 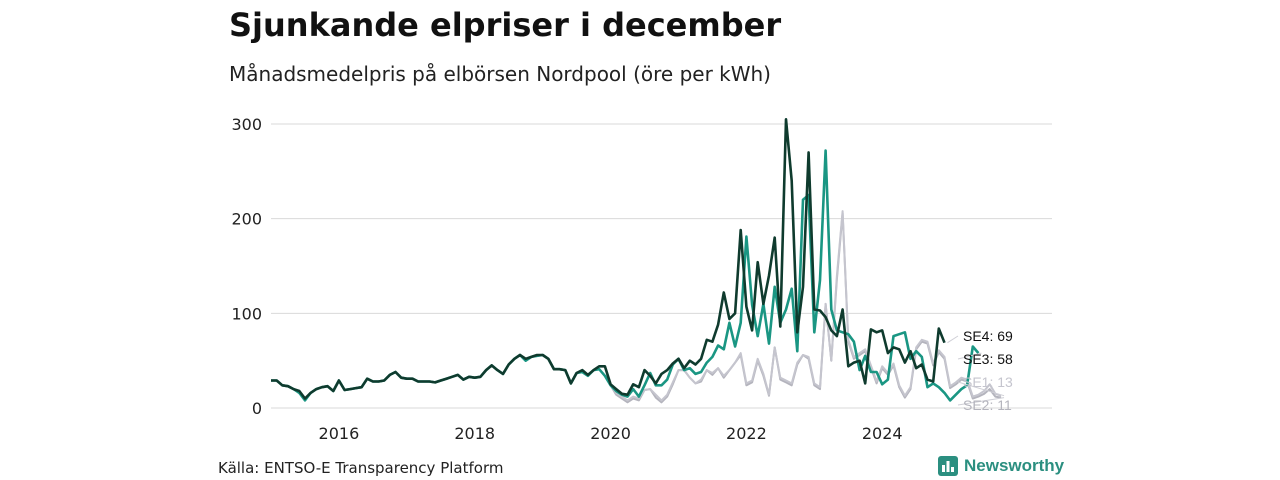 I want to click on x-tick-label: 2022, so click(x=746, y=433).